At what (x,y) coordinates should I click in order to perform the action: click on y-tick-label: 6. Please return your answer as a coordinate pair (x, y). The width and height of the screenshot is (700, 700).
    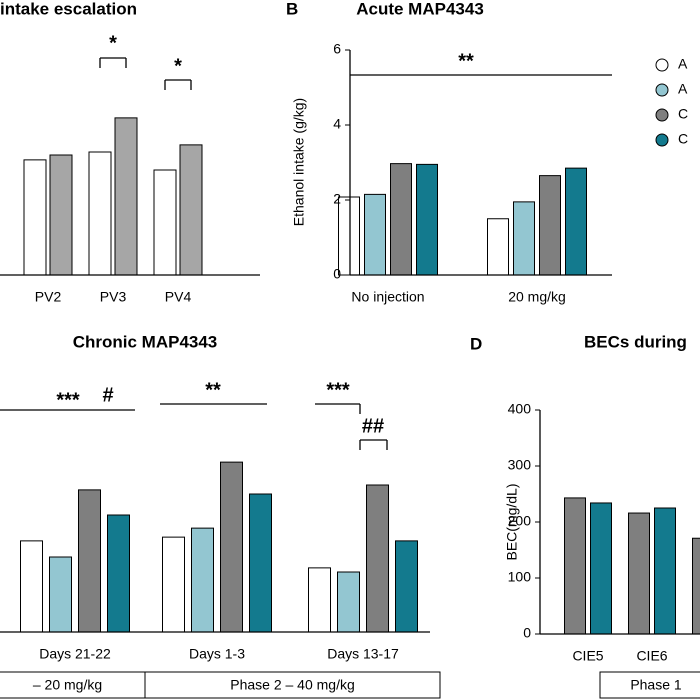
    Looking at the image, I should click on (337, 49).